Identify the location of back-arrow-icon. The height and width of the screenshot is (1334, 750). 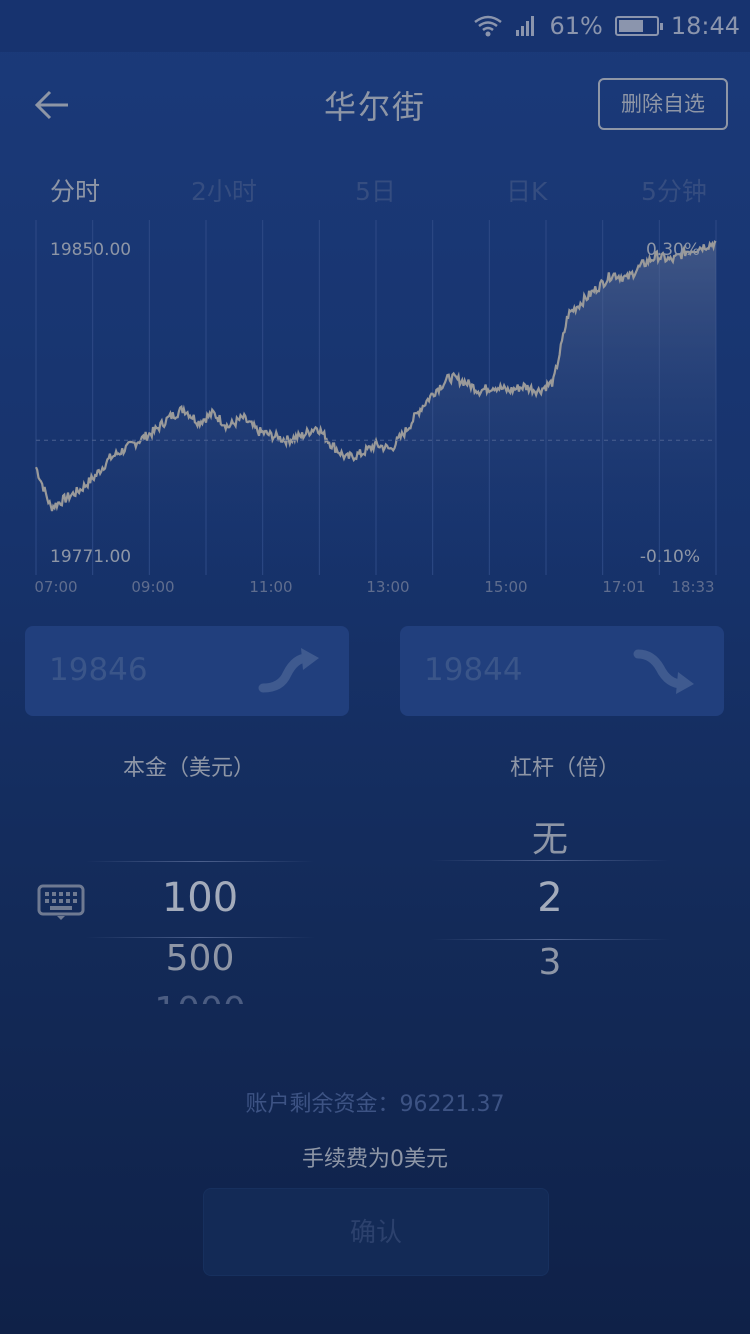
(53, 105).